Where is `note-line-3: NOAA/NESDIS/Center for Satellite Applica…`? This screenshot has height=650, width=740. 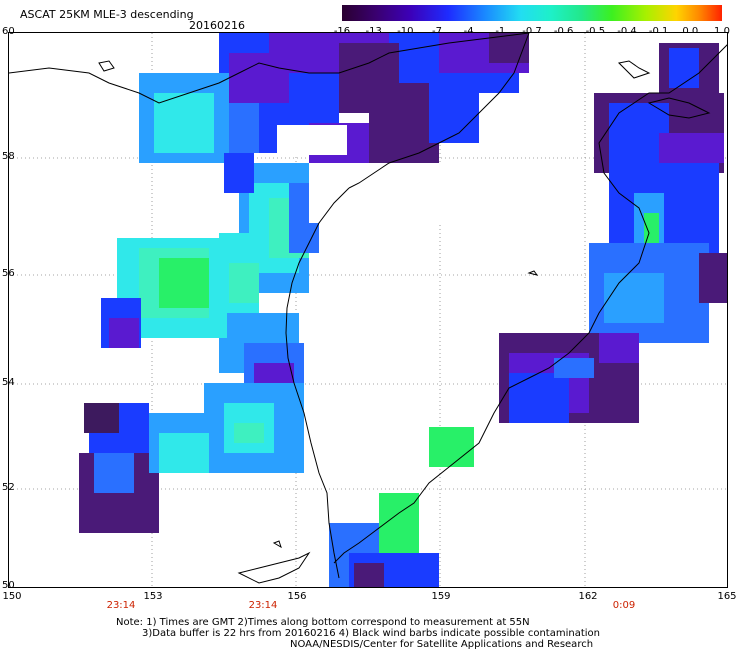 note-line-3: NOAA/NESDIS/Center for Satellite Applica… is located at coordinates (442, 644).